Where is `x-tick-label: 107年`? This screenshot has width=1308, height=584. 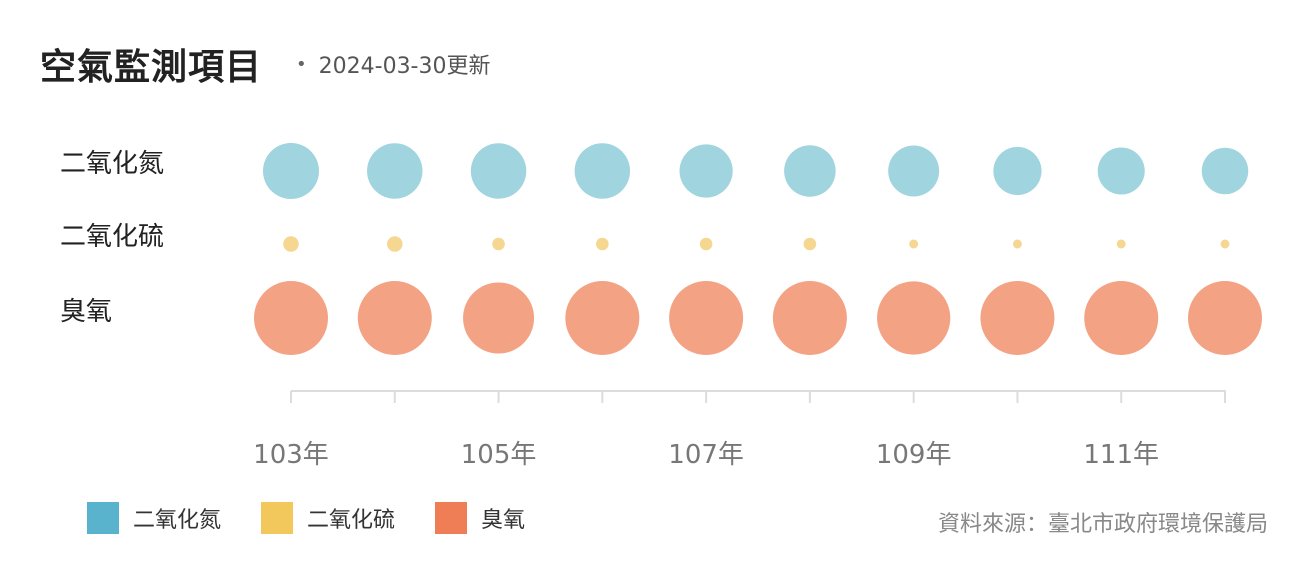 x-tick-label: 107年 is located at coordinates (706, 455).